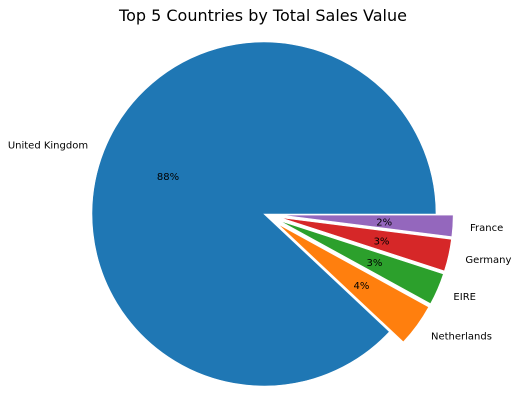  What do you see at coordinates (375, 263) in the screenshot?
I see `slice-percent-eire: 3%` at bounding box center [375, 263].